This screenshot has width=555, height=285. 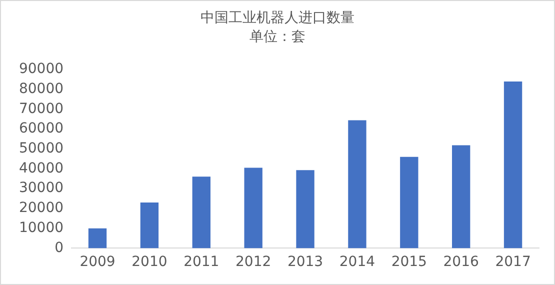 What do you see at coordinates (409, 262) in the screenshot?
I see `x-tick-label: 2015` at bounding box center [409, 262].